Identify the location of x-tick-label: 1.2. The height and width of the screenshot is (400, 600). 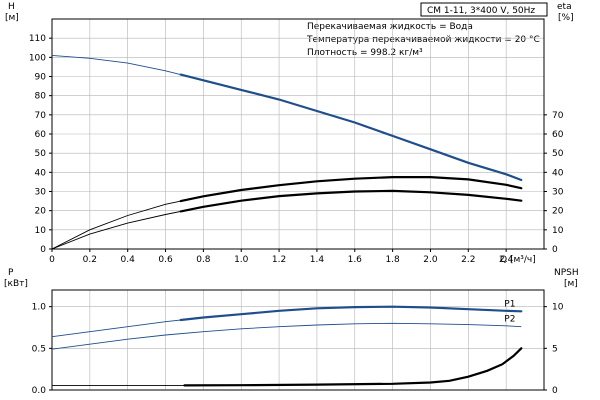
(279, 260).